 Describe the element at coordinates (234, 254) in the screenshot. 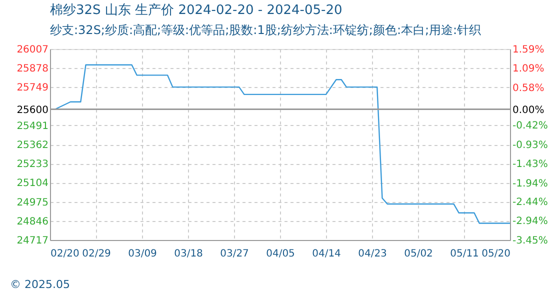

I see `x-tick-label: 03/27` at that location.